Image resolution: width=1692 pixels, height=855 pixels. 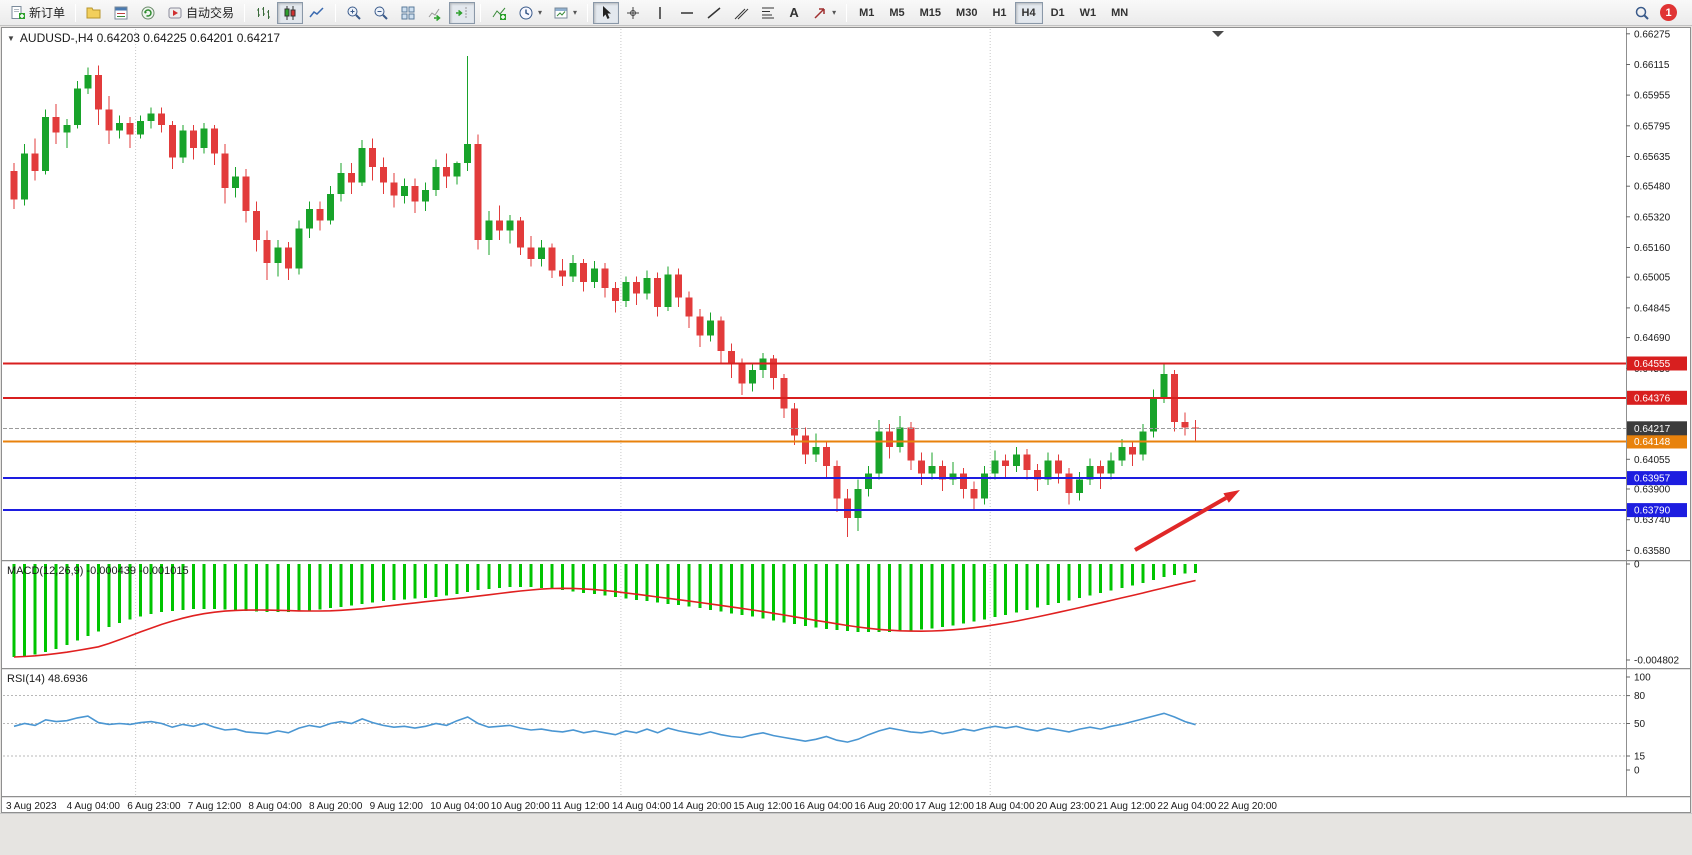 I want to click on market-watch-button, so click(x=121, y=13).